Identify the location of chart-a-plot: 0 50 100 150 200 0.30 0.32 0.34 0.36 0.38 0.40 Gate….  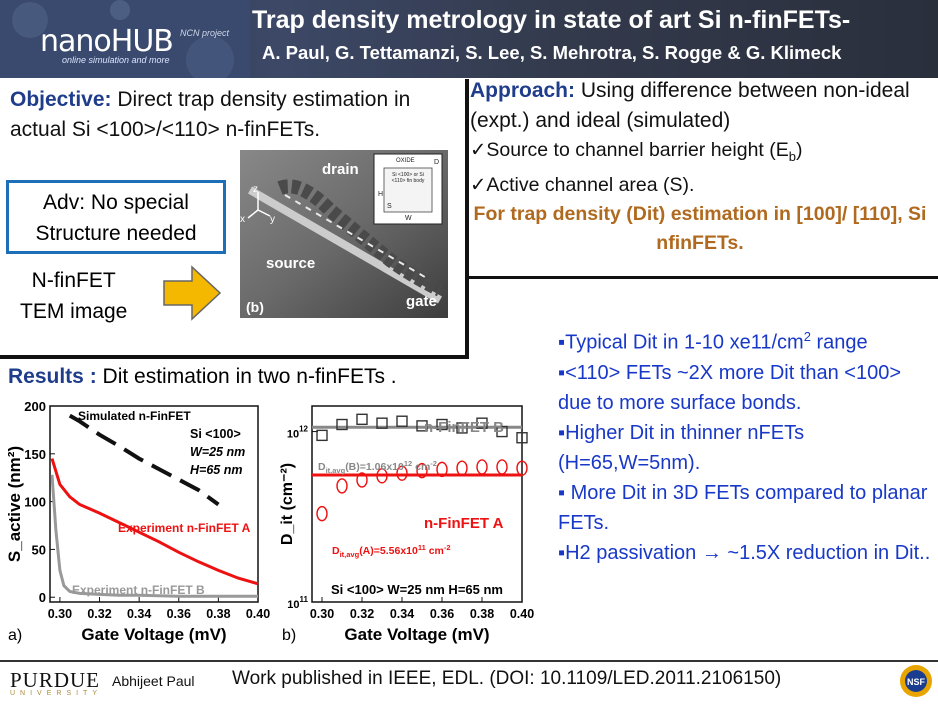
(137, 521).